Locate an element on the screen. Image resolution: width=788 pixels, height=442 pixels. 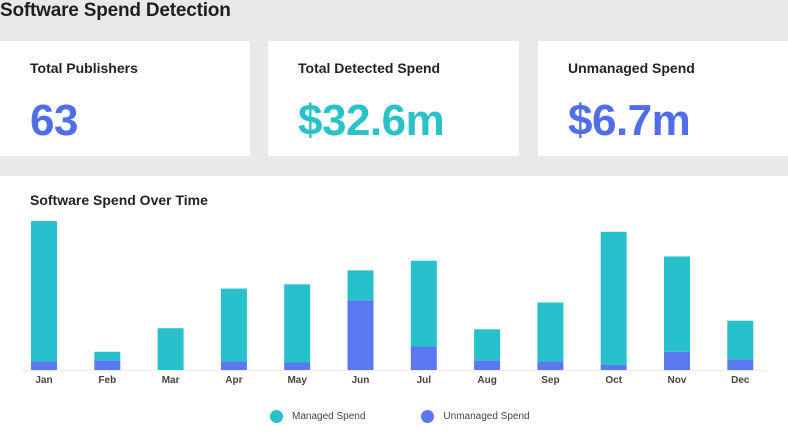
kpi-card-total-detected-spend: Total Detected Spend $32.6m is located at coordinates (393, 98).